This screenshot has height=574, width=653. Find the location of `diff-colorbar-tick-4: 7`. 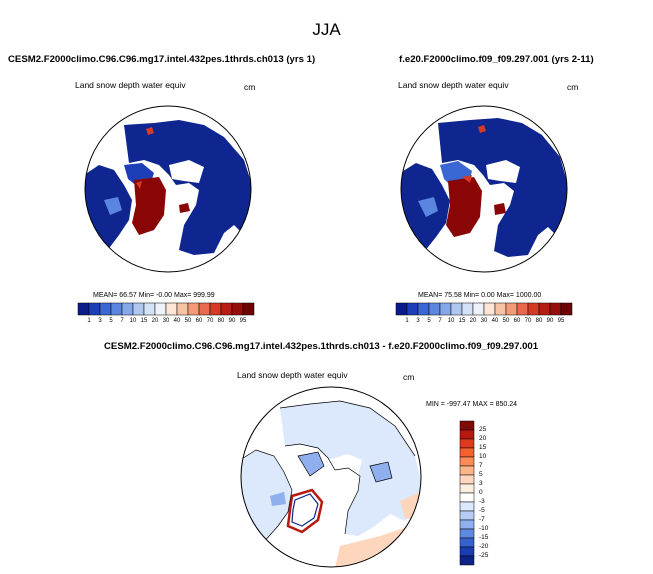

diff-colorbar-tick-4: 7 is located at coordinates (481, 465).